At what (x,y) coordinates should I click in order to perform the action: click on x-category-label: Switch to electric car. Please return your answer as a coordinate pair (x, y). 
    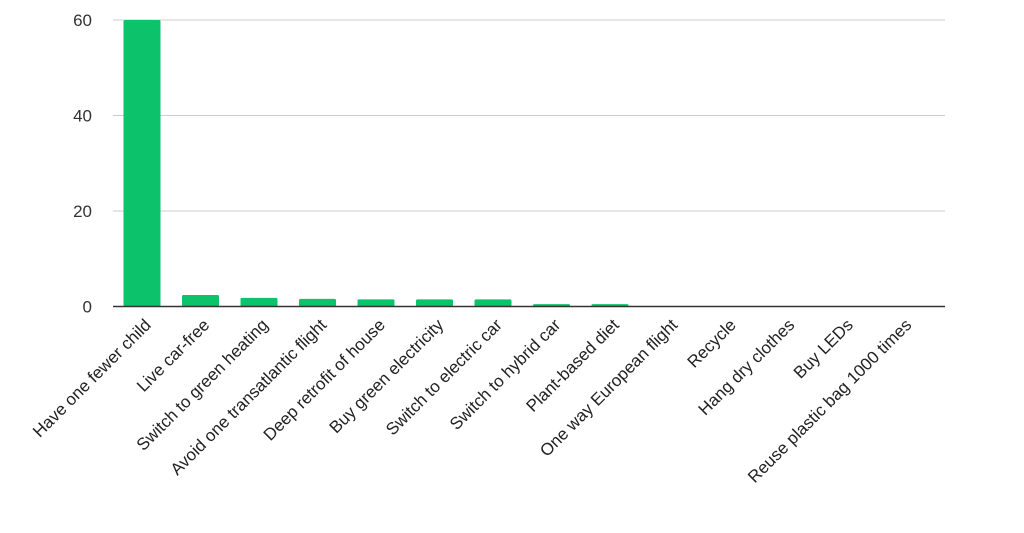
    Looking at the image, I should click on (444, 377).